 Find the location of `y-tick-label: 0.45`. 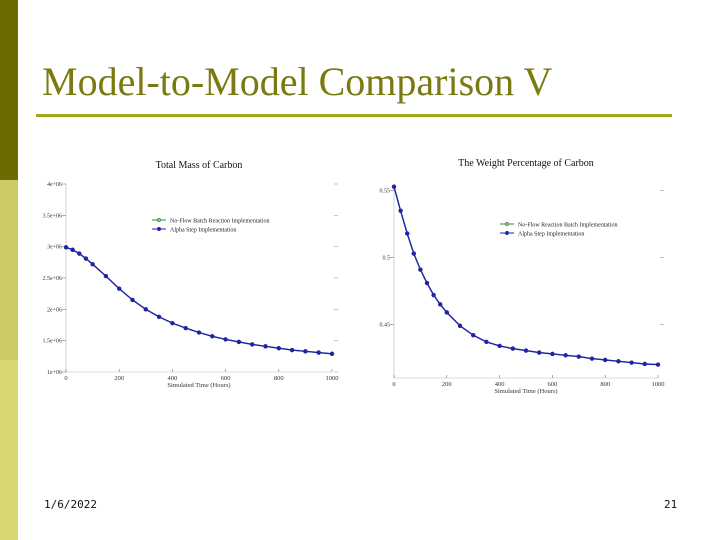

y-tick-label: 0.45 is located at coordinates (385, 325).